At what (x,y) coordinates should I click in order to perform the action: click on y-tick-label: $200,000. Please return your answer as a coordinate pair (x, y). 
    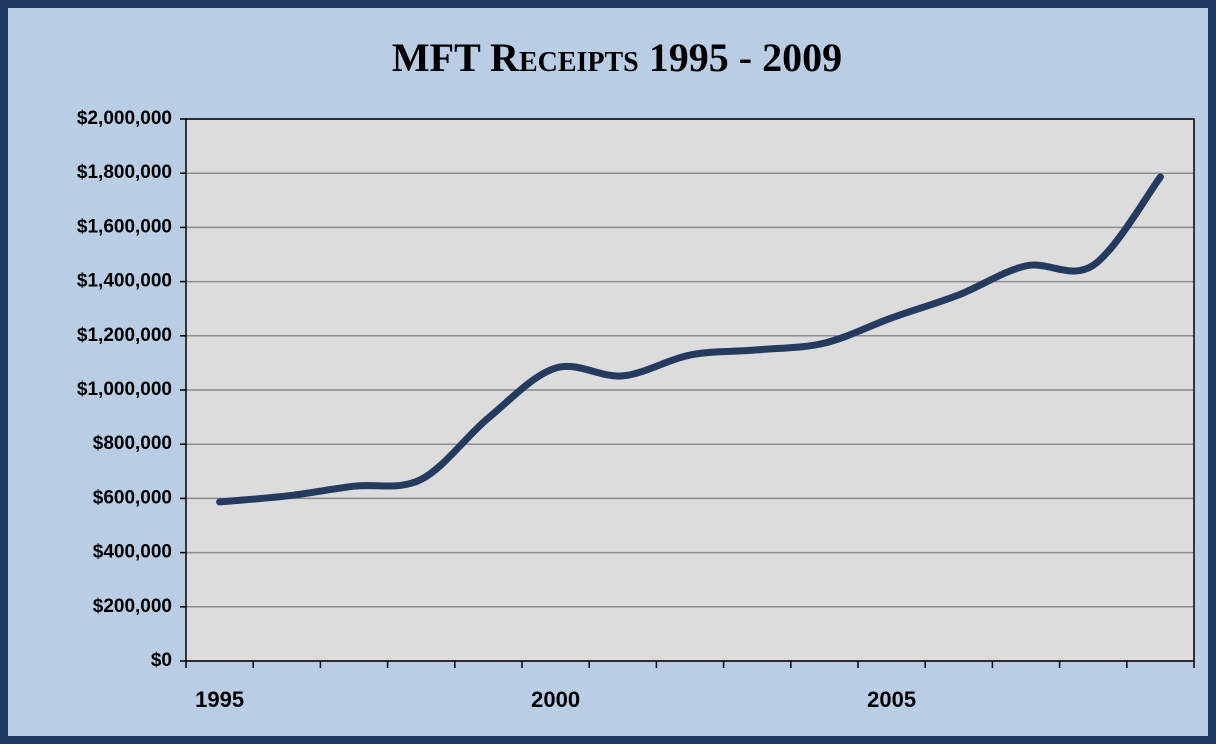
    Looking at the image, I should click on (132, 606).